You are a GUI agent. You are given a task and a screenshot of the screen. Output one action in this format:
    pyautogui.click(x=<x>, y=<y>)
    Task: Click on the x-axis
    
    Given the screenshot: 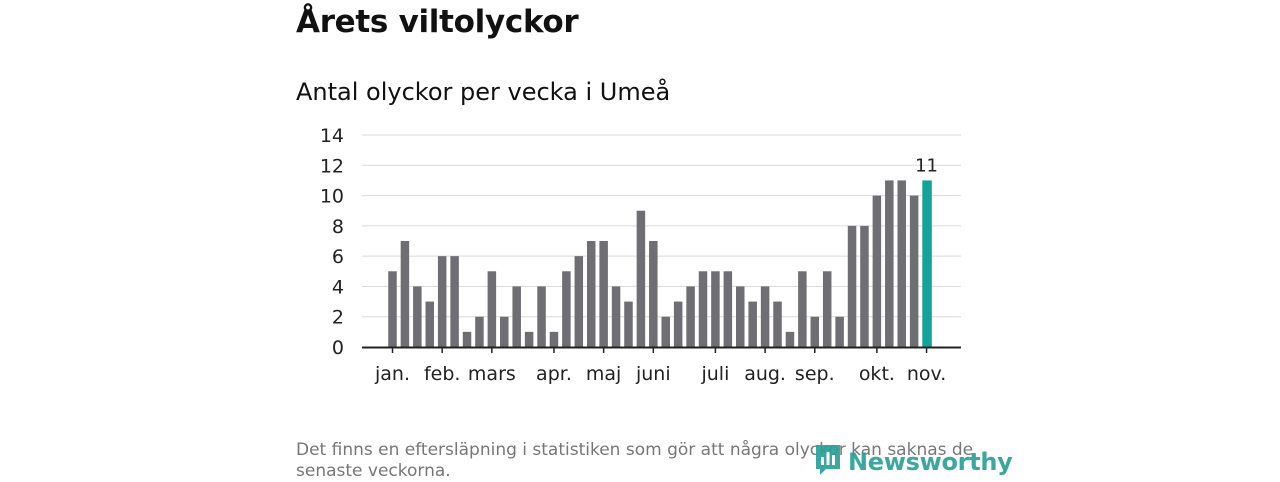 What is the action you would take?
    pyautogui.click(x=661, y=349)
    